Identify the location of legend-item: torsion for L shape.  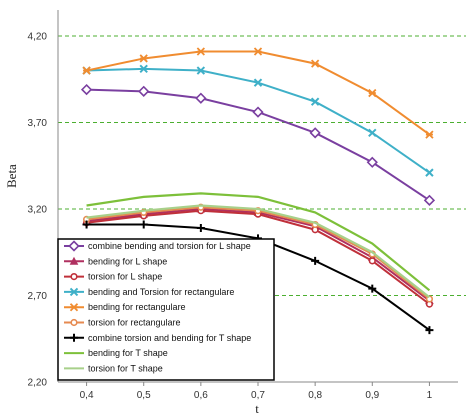
(113, 277).